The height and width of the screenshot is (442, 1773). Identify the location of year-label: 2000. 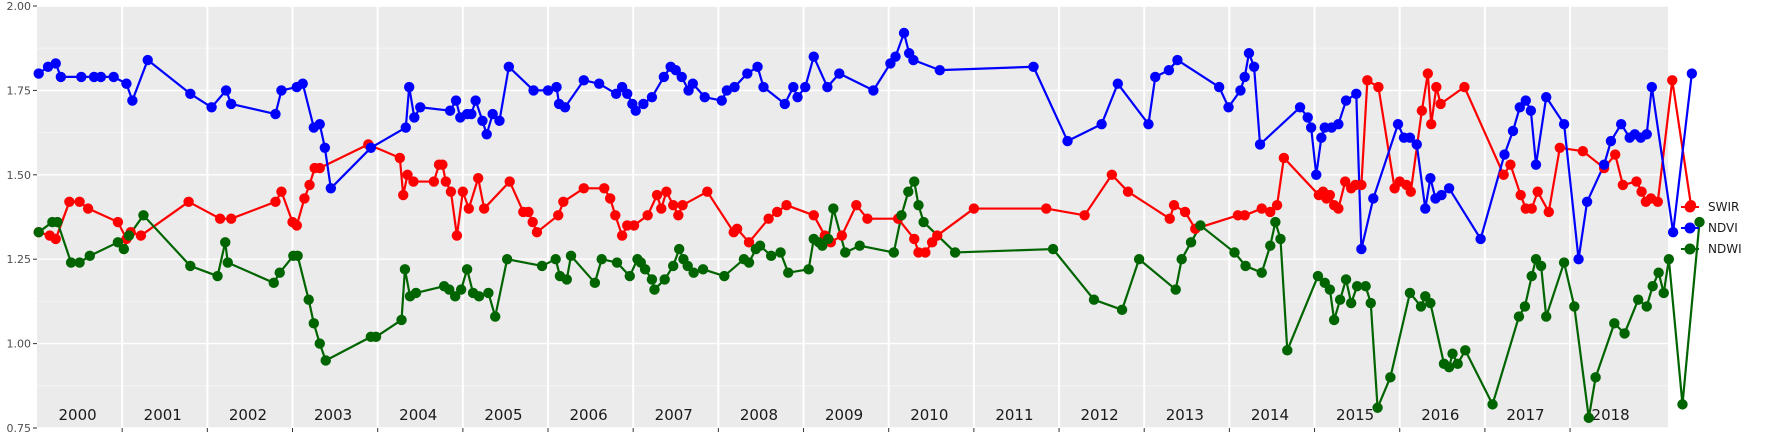
(77, 415).